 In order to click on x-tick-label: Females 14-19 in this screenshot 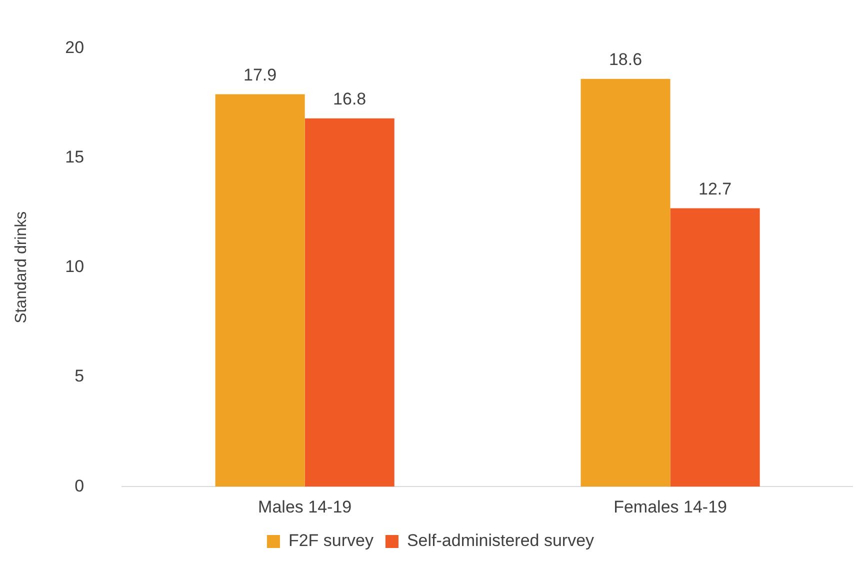, I will do `click(670, 506)`.